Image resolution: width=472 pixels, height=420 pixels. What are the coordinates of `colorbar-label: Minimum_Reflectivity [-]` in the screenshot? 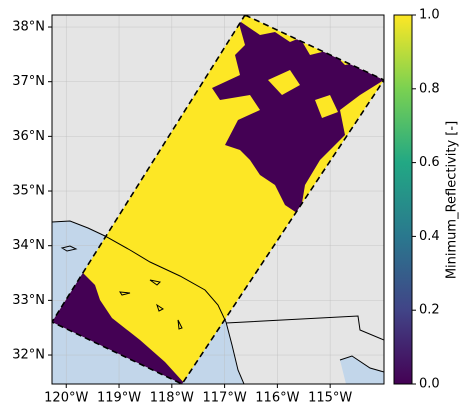 It's located at (452, 200).